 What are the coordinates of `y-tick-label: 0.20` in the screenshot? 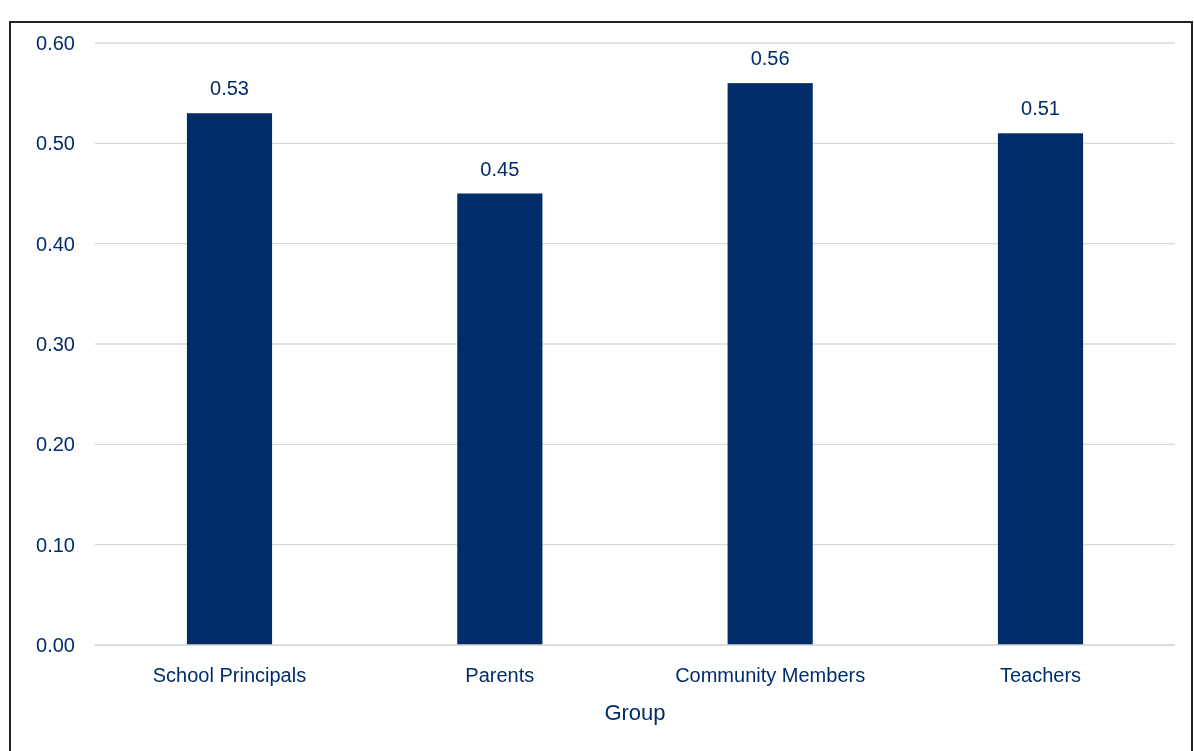 It's located at (55, 444).